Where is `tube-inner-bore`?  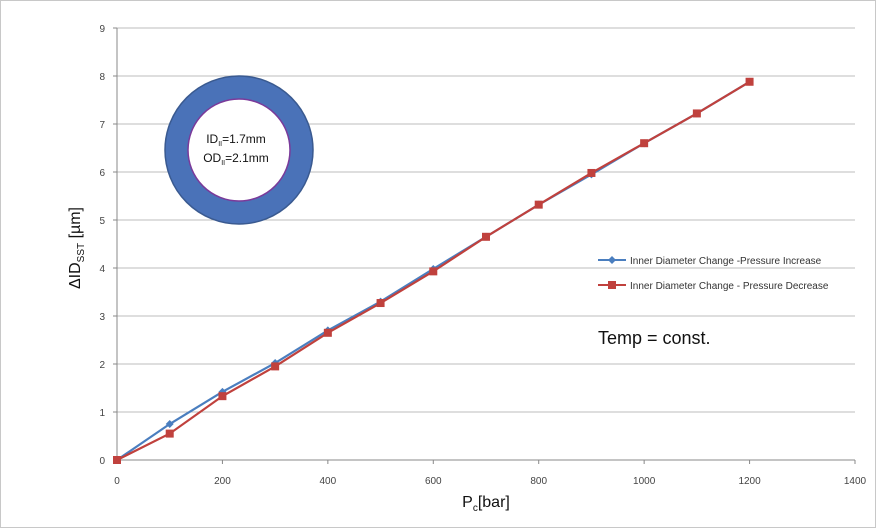 tube-inner-bore is located at coordinates (239, 150).